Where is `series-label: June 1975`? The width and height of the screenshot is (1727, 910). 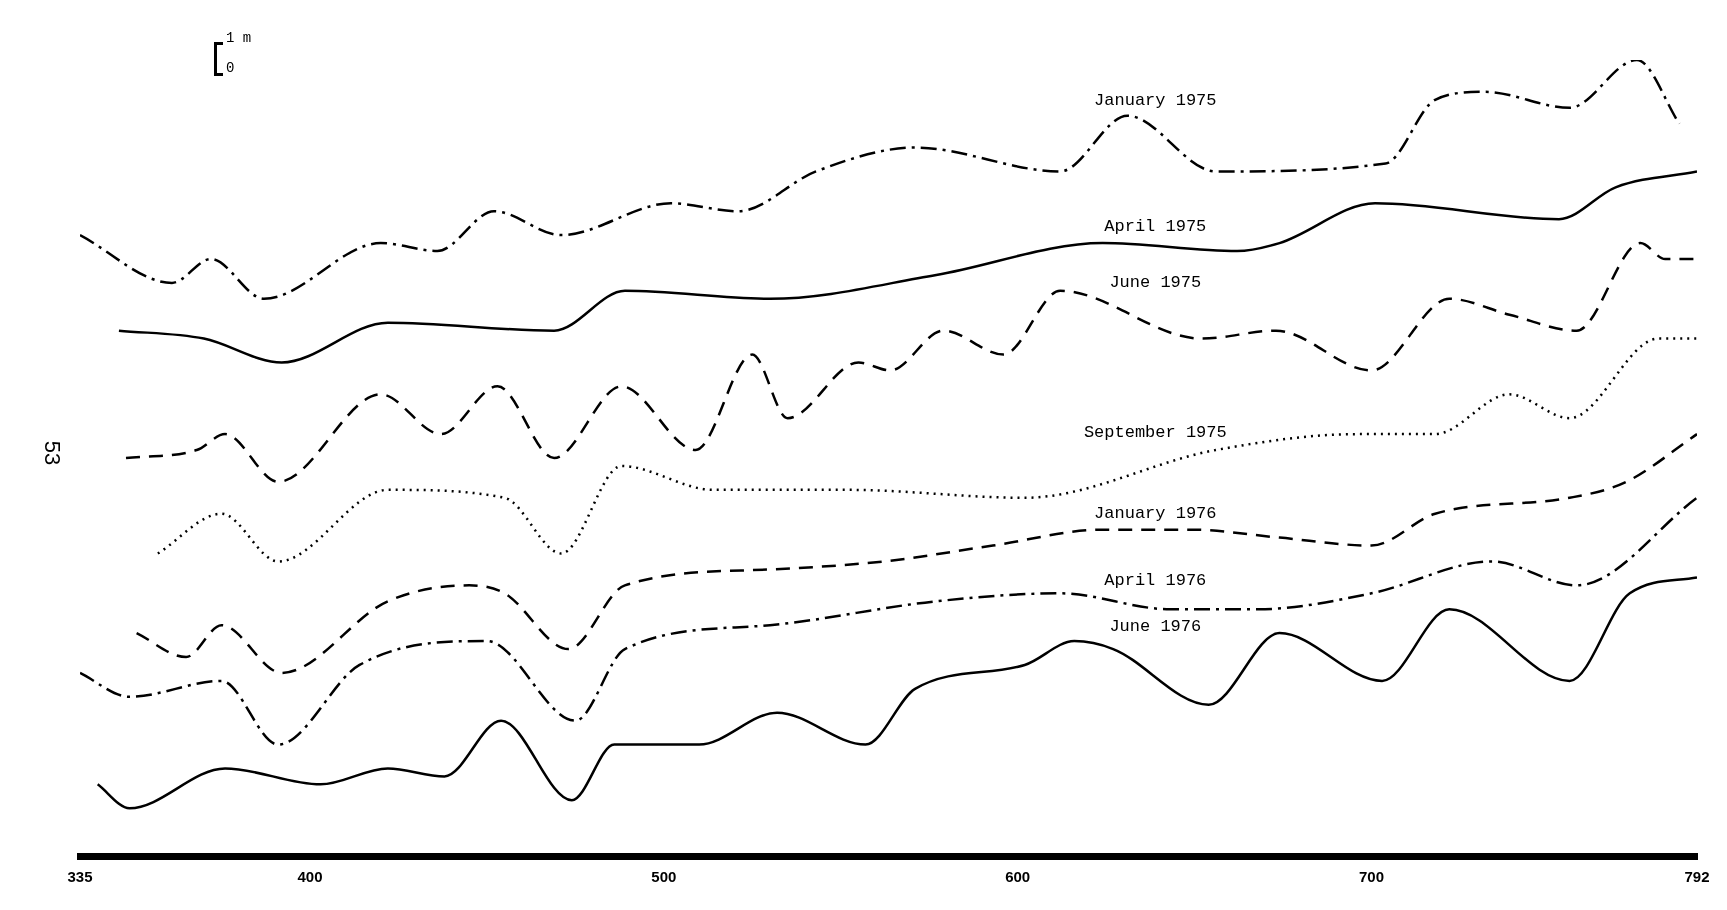
series-label: June 1975 is located at coordinates (1155, 283).